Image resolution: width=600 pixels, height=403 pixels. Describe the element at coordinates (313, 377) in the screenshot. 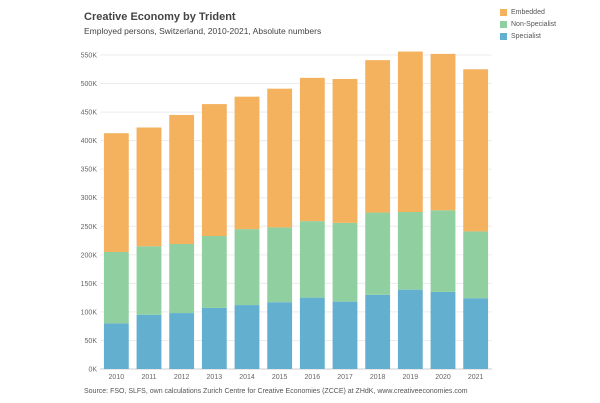

I see `x-tick-label: 2016` at that location.